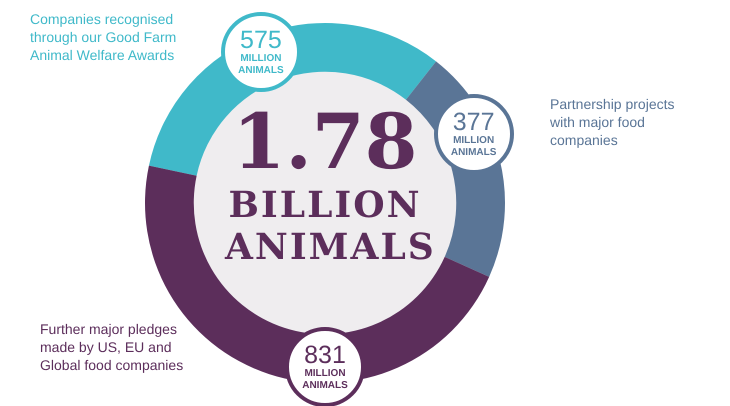  I want to click on data-label: 377 MILLION ANIMALS, so click(474, 133).